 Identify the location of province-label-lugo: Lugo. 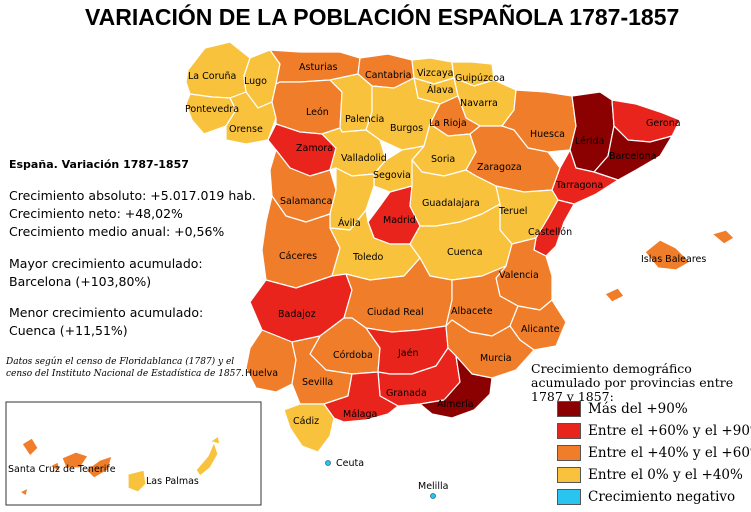
(255, 81).